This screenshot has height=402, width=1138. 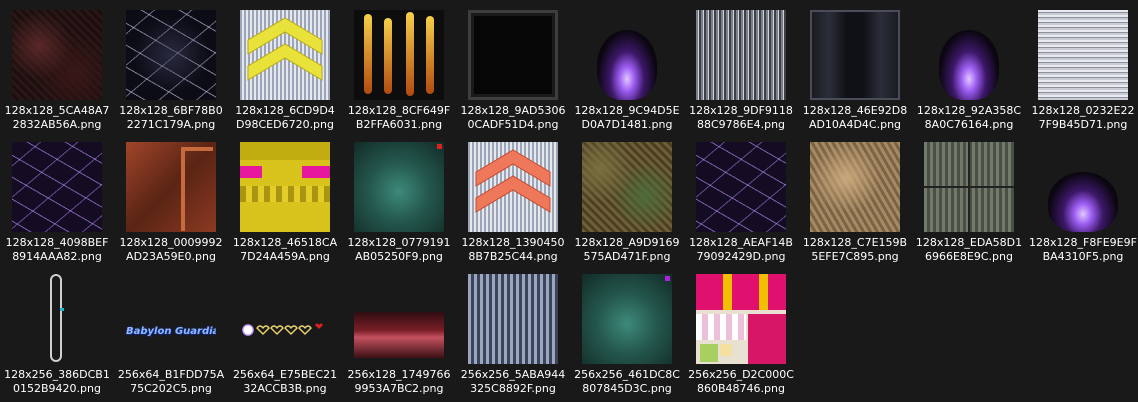 I want to click on file-item: 128x128_6CD9D4D98CED6720.png, so click(x=285, y=72).